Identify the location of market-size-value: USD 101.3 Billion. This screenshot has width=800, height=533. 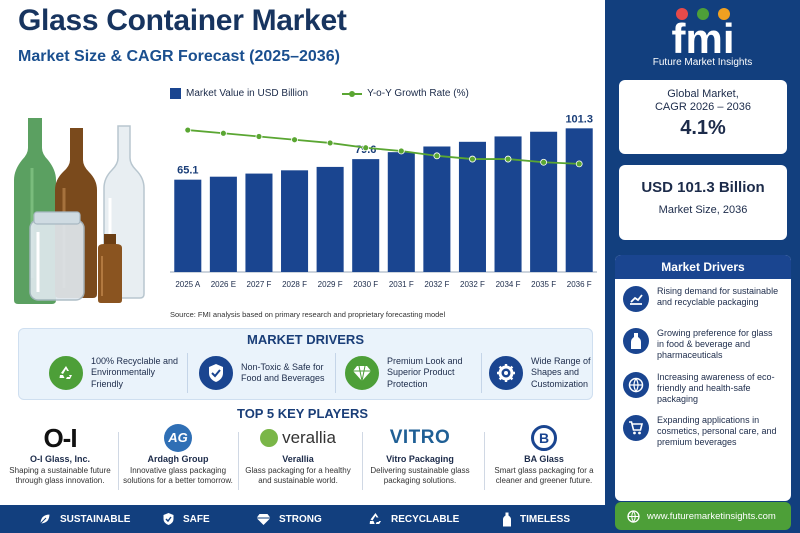
(703, 187).